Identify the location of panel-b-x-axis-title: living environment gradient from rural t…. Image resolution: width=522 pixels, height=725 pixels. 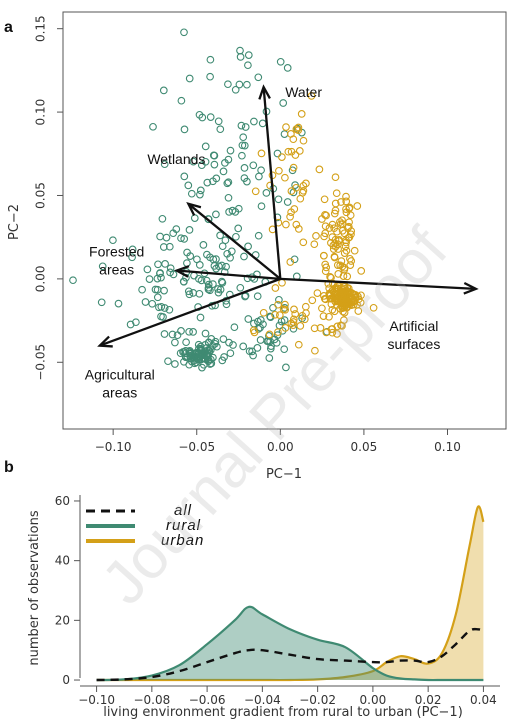
(283, 712).